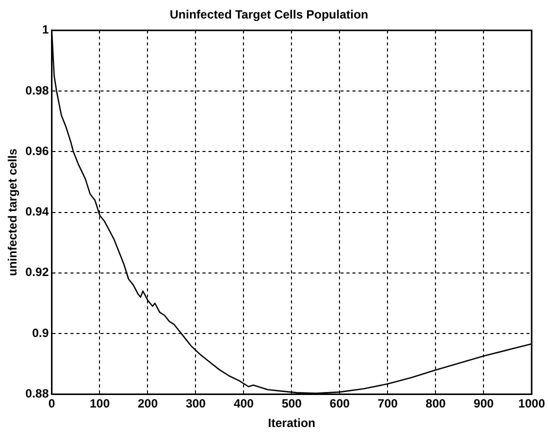 This screenshot has width=548, height=435. Describe the element at coordinates (13, 212) in the screenshot. I see `y-axis-title: uninfected target cells` at that location.